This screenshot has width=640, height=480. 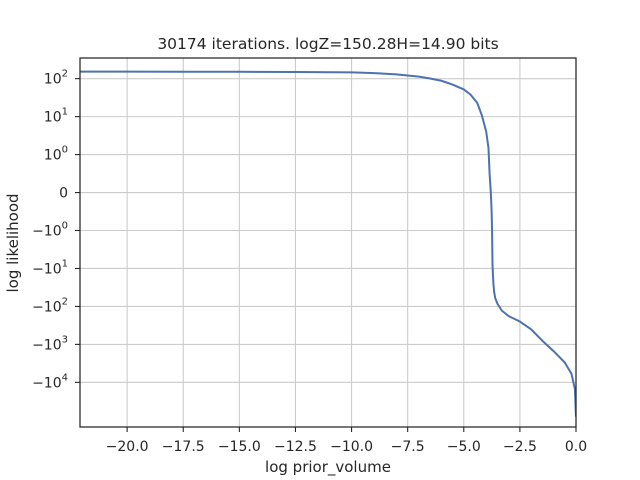 What do you see at coordinates (56, 154) in the screenshot?
I see `y-tick-label: 10⁰` at bounding box center [56, 154].